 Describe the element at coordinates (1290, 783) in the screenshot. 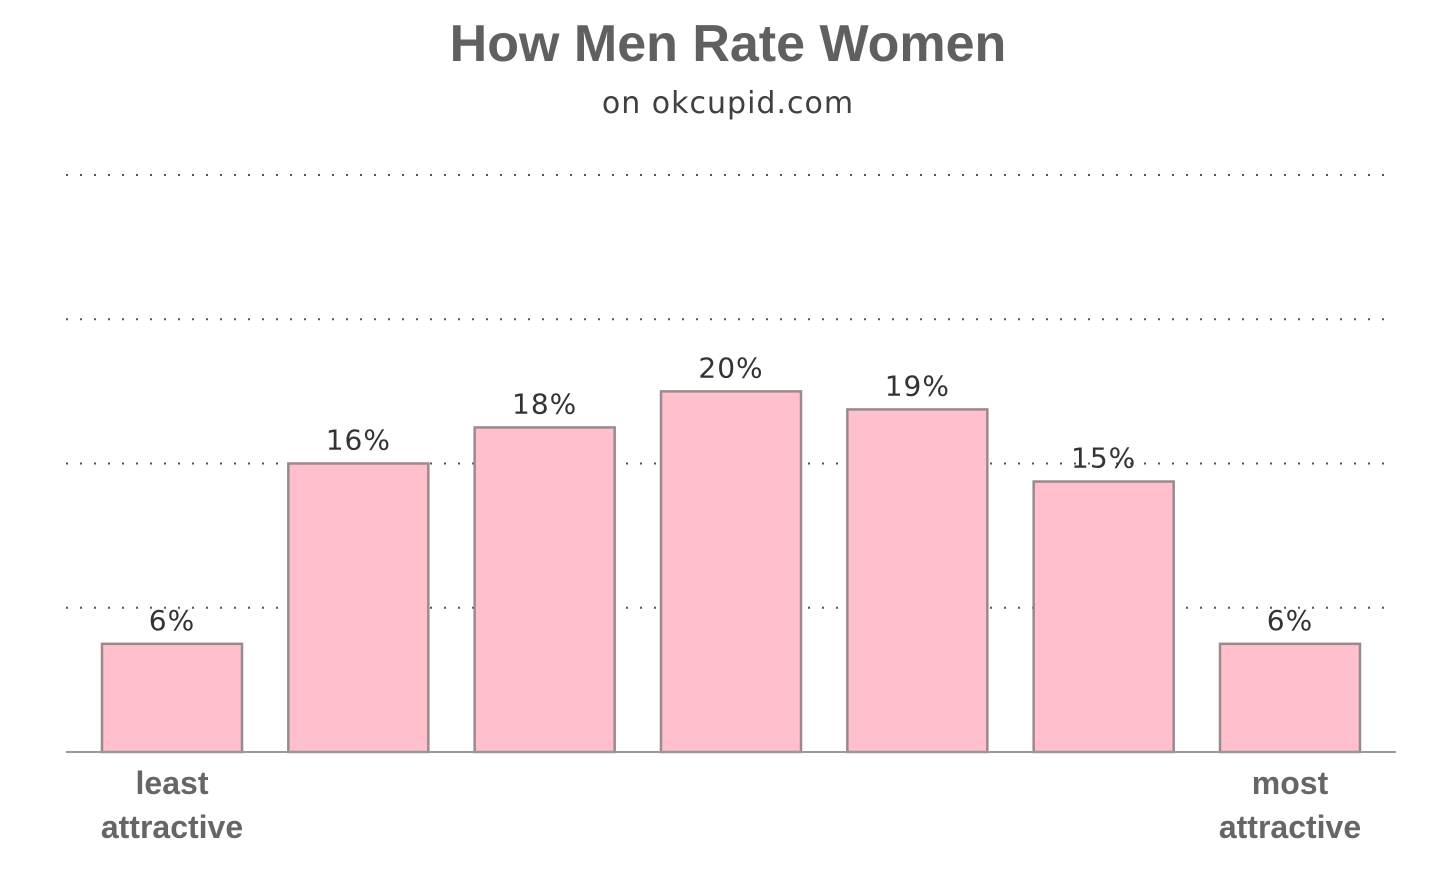

I see `x-tick-label-2-line-1: most` at that location.